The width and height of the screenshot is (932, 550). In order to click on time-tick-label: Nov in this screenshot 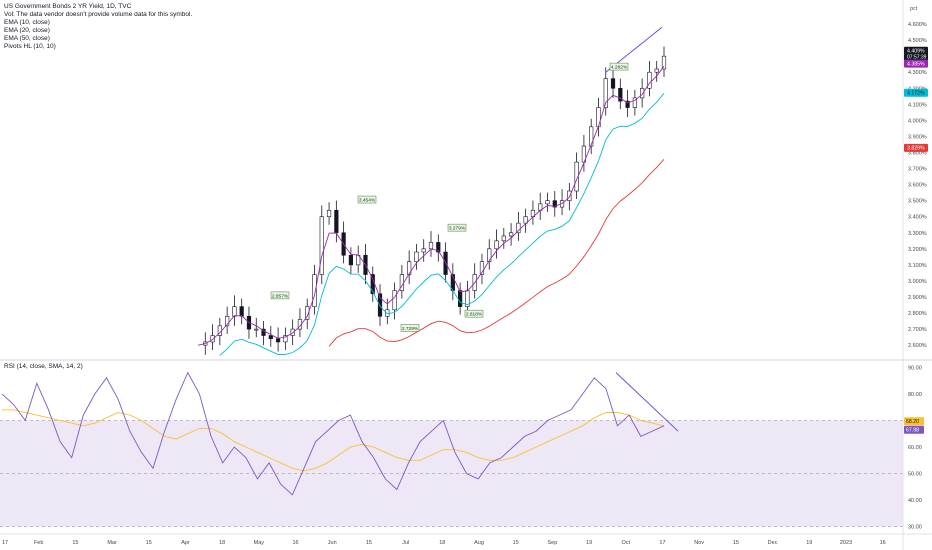, I will do `click(699, 543)`.